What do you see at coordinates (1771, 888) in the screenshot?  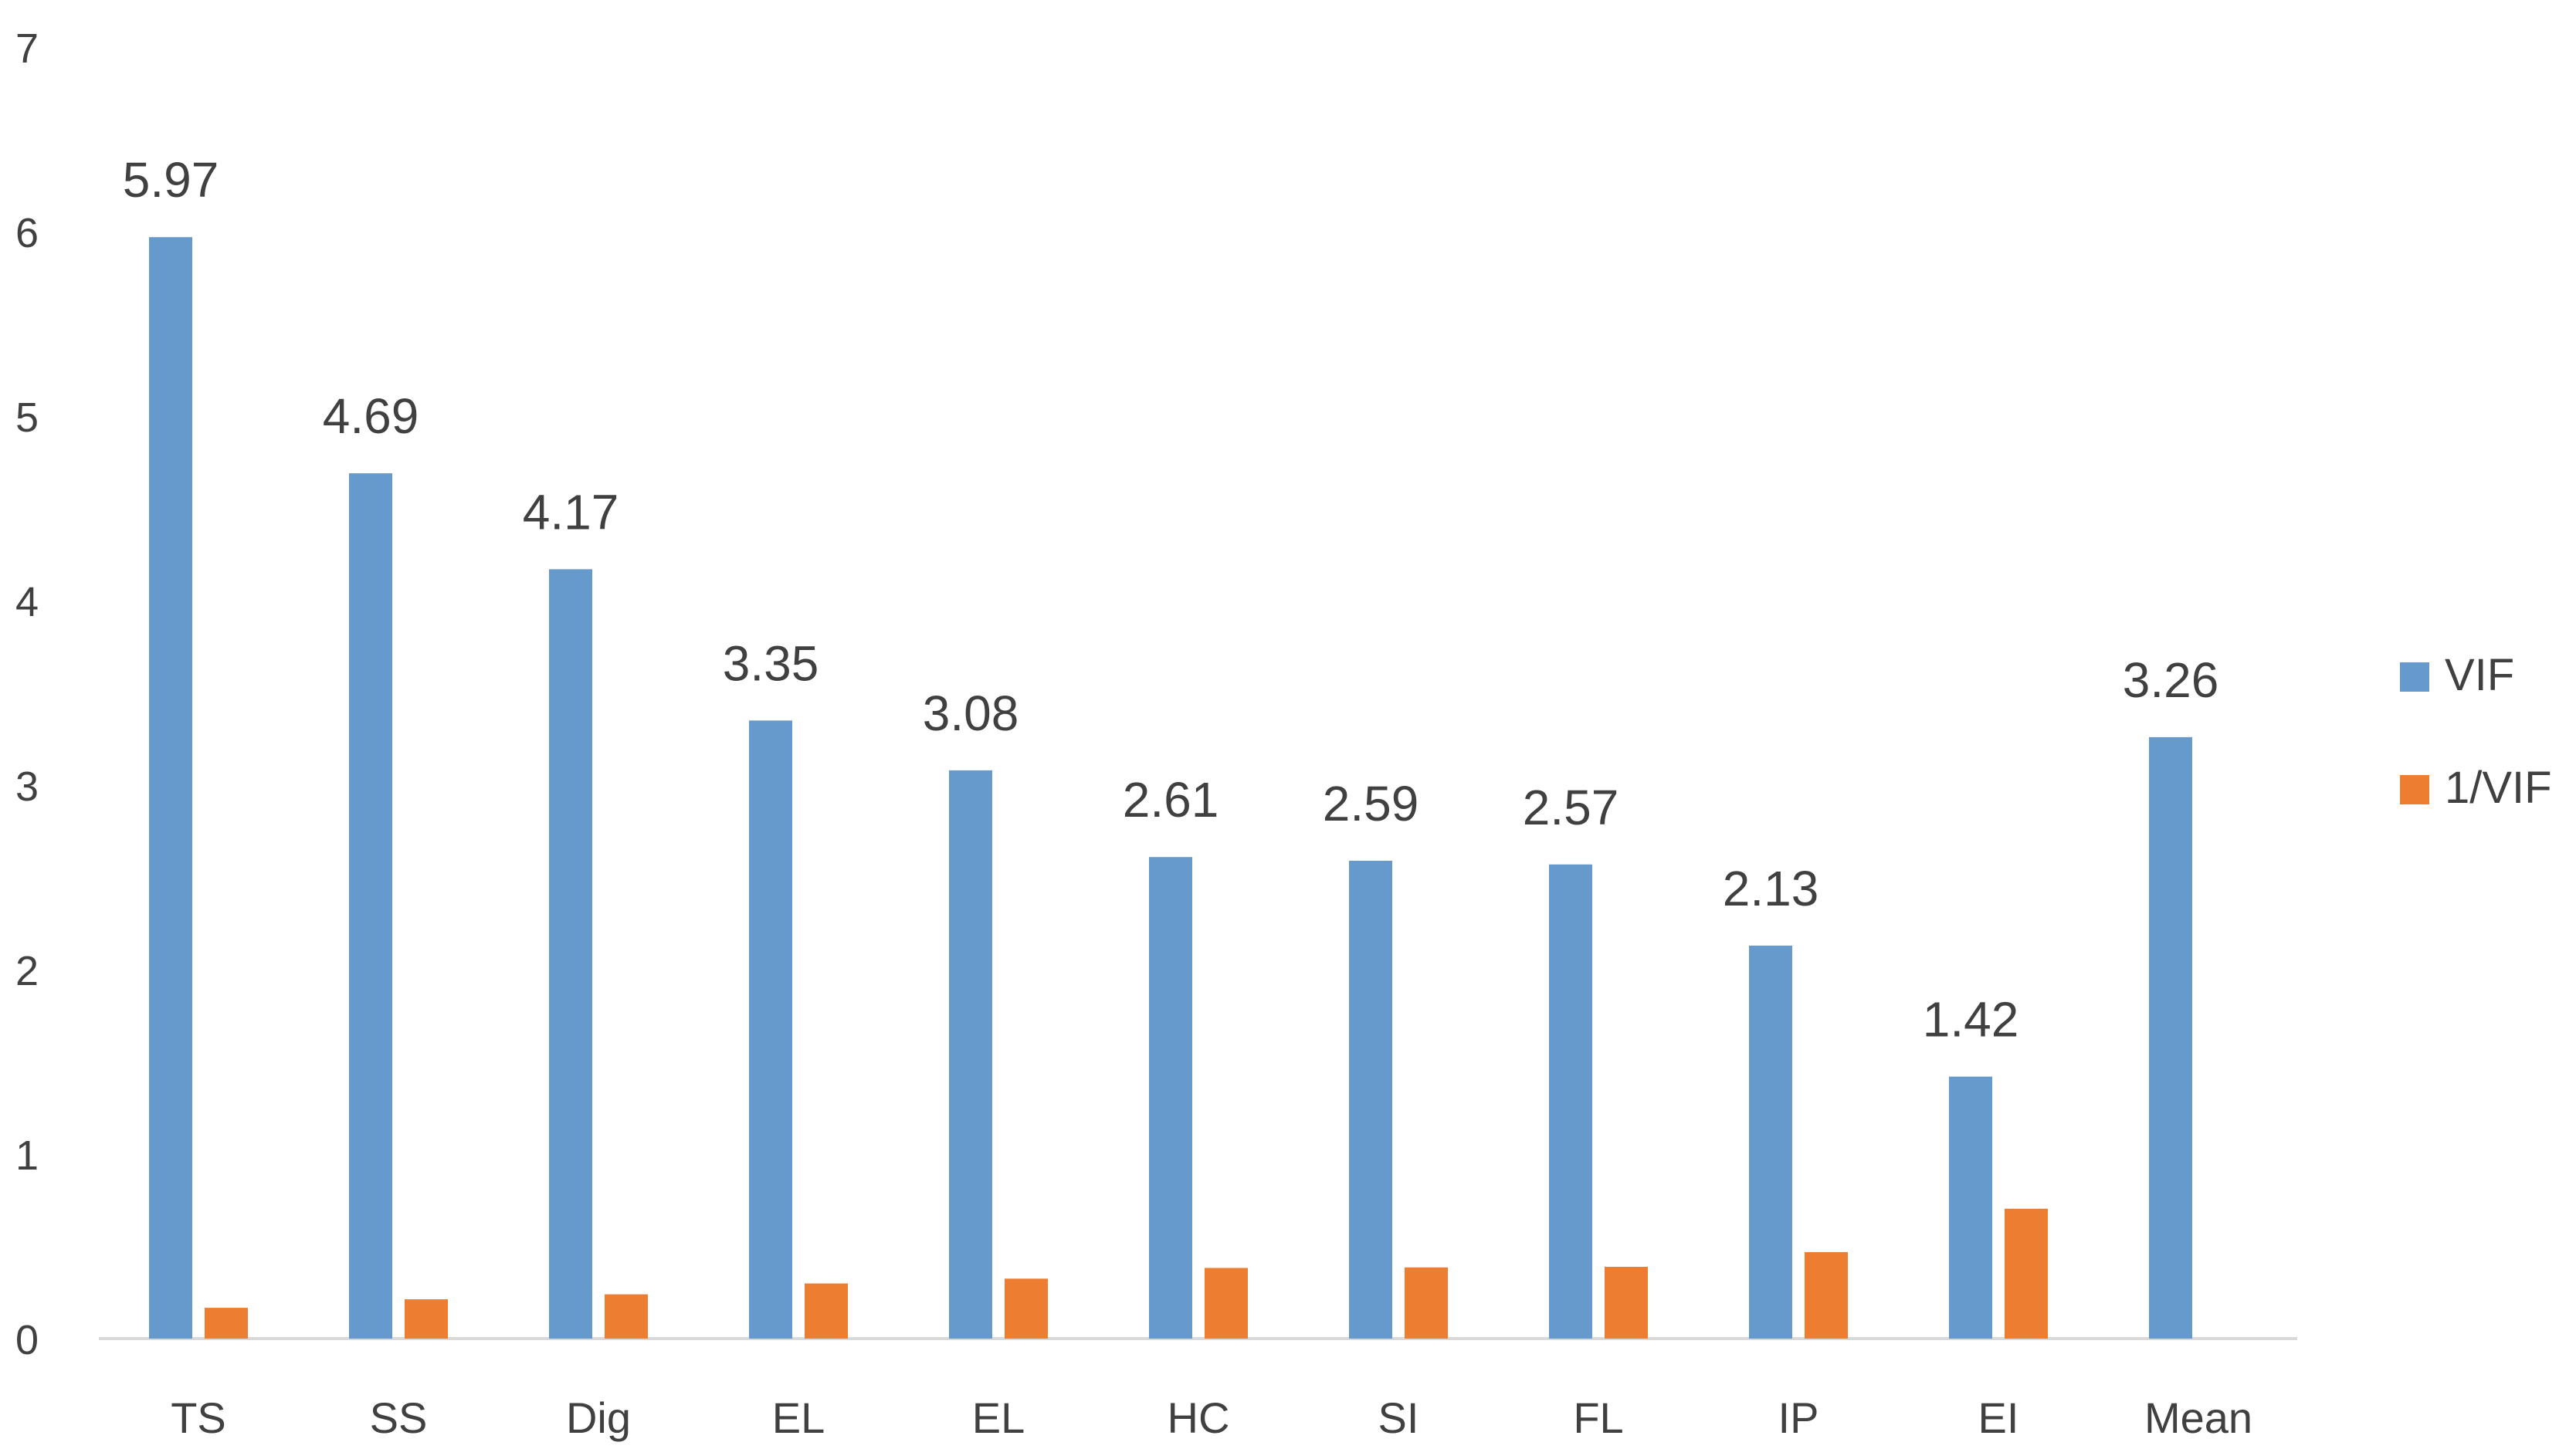 I see `data-label: 2.13` at bounding box center [1771, 888].